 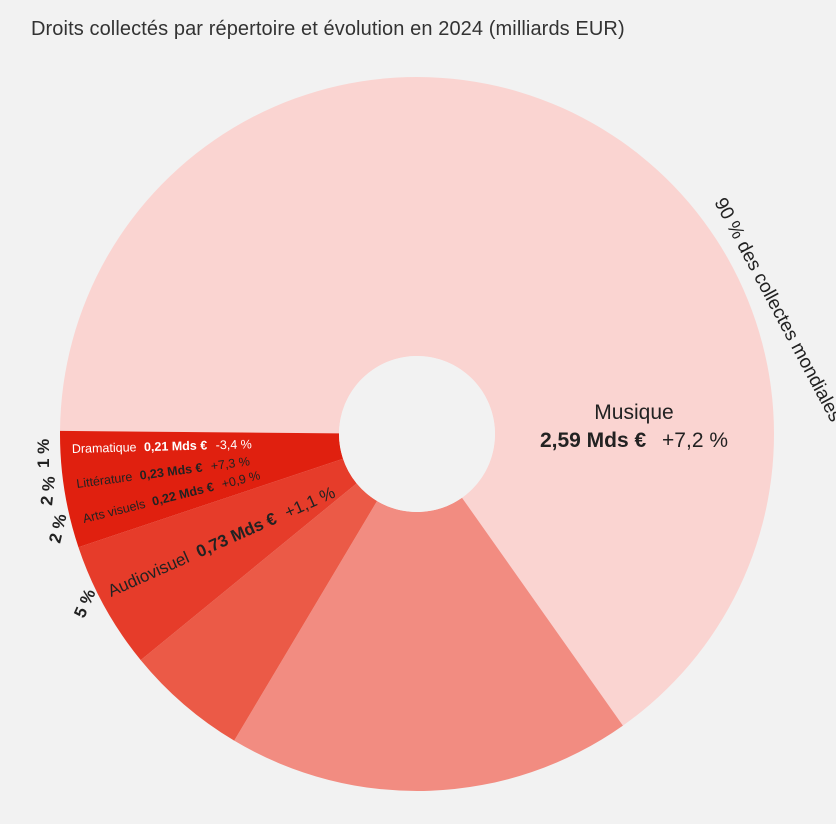 What do you see at coordinates (217, 559) in the screenshot?
I see `slice-litt-rature` at bounding box center [217, 559].